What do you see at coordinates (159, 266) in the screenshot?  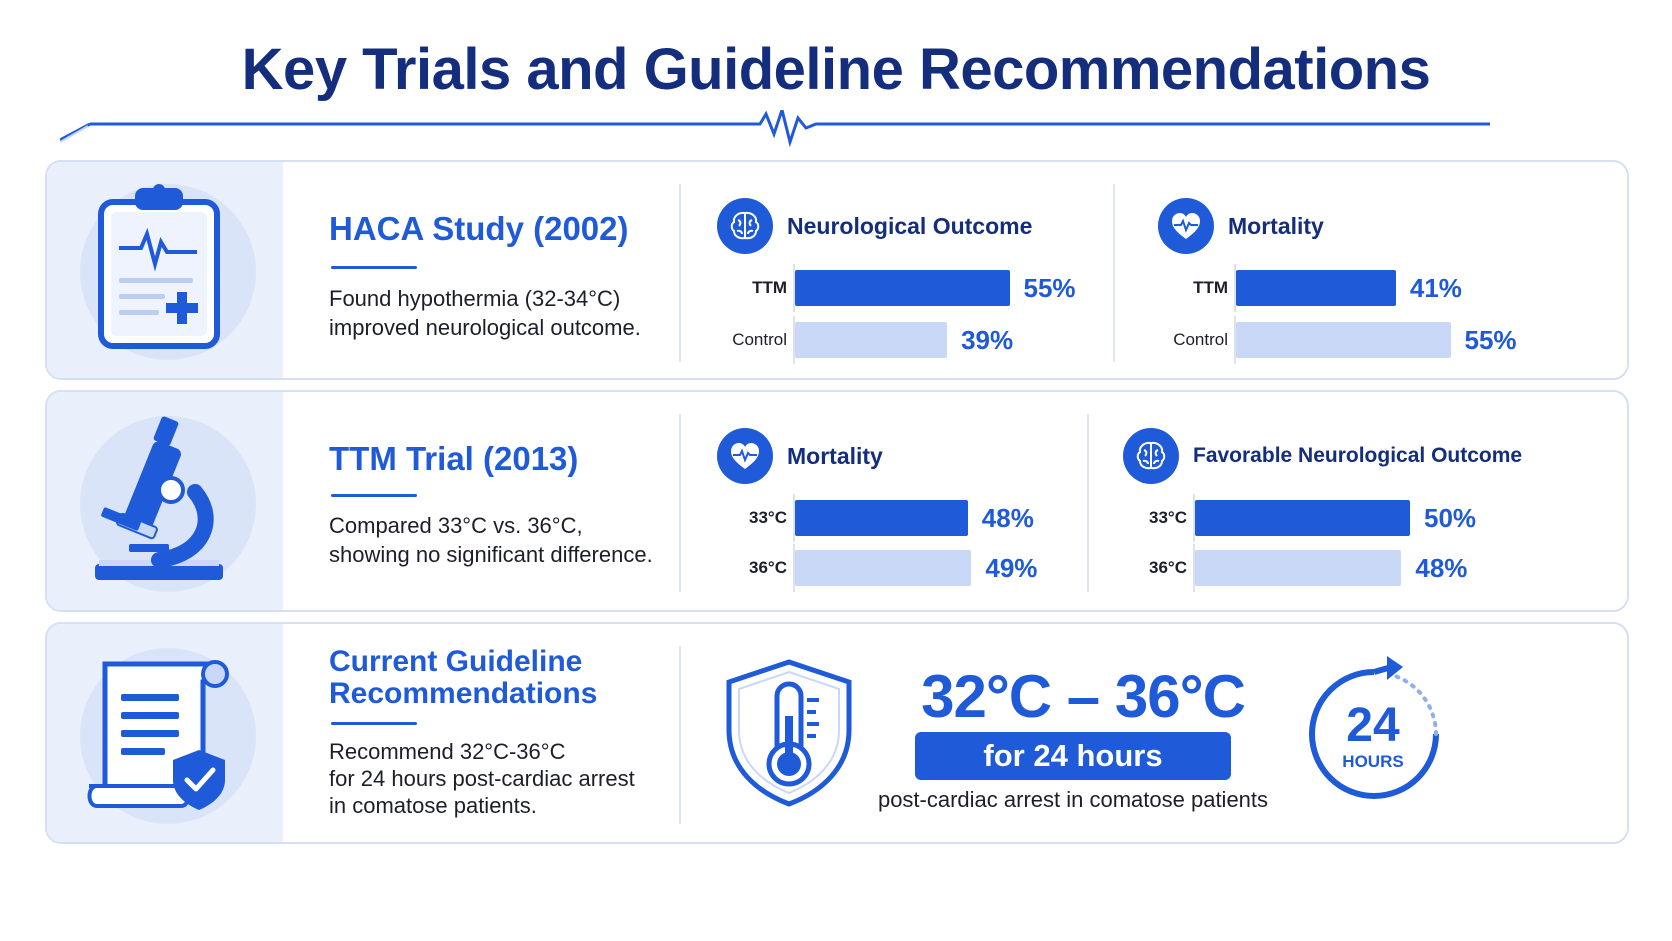 I see `clipboard-ecg-icon` at bounding box center [159, 266].